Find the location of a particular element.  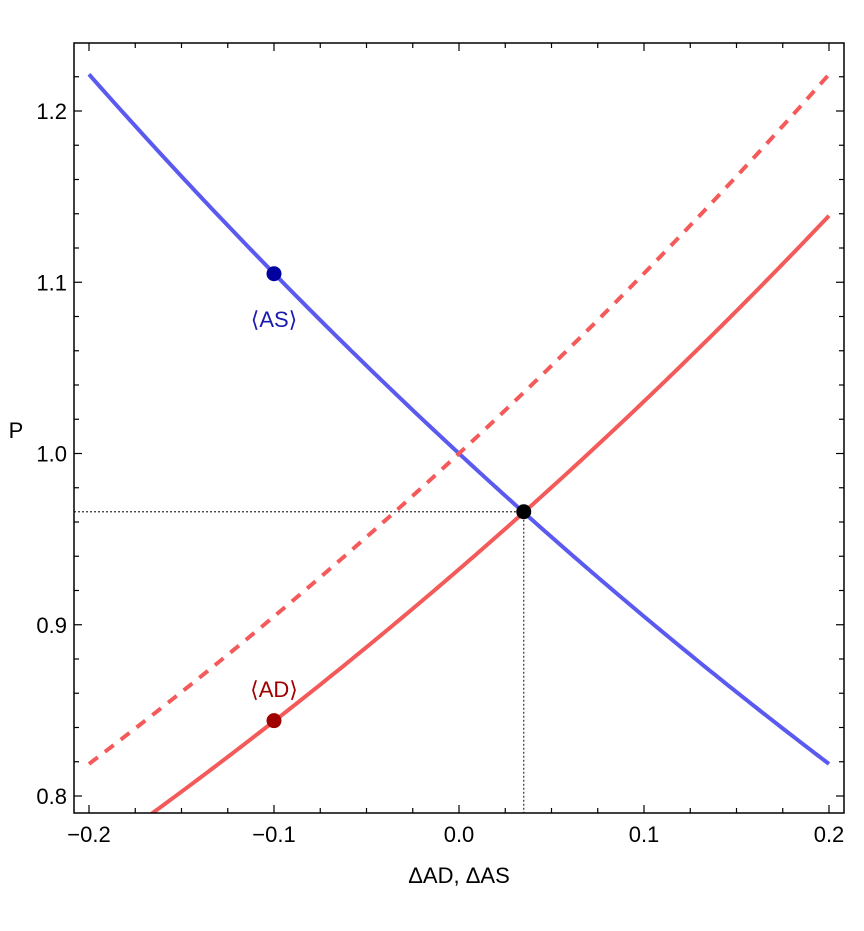

as-point-label: ⟨AS⟩ is located at coordinates (274, 319).